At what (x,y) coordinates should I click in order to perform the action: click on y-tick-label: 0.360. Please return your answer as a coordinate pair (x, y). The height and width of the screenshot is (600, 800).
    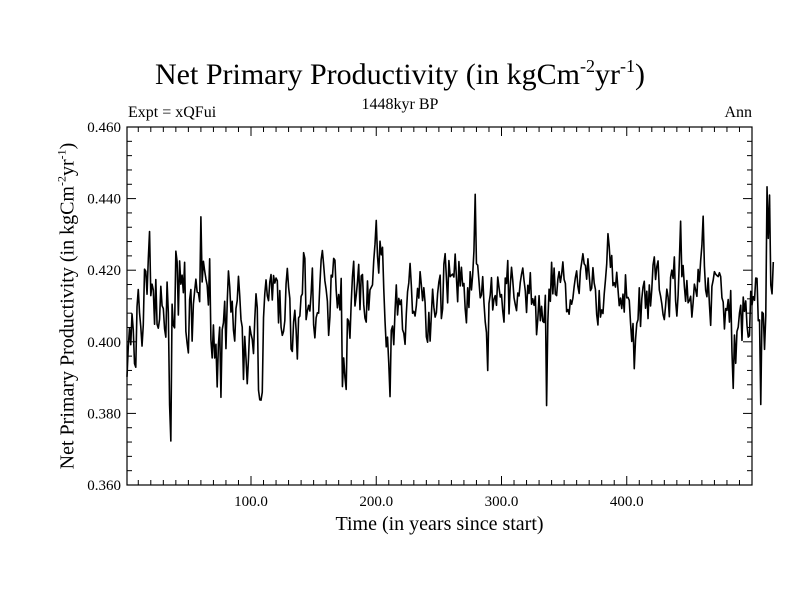
    Looking at the image, I should click on (104, 486).